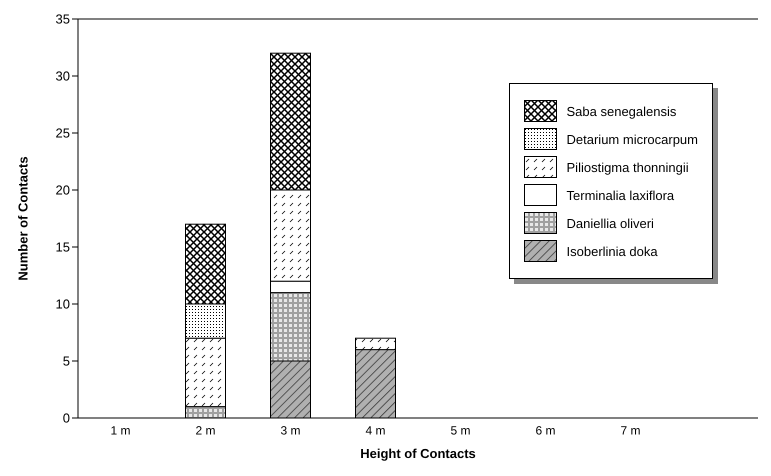 This screenshot has height=476, width=771. Describe the element at coordinates (375, 431) in the screenshot. I see `x-tick-label: 4 m` at that location.